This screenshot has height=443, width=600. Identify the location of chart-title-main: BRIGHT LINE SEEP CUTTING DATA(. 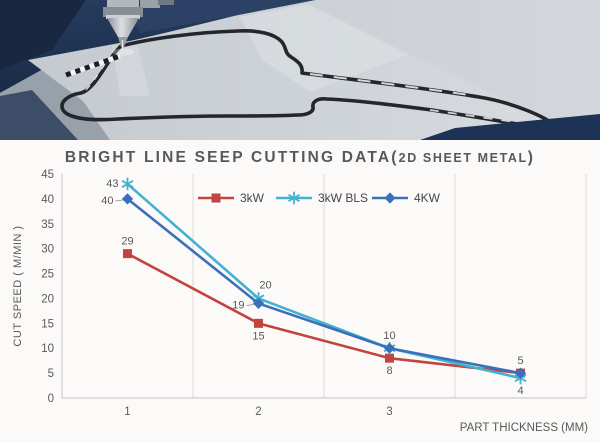
(231, 157).